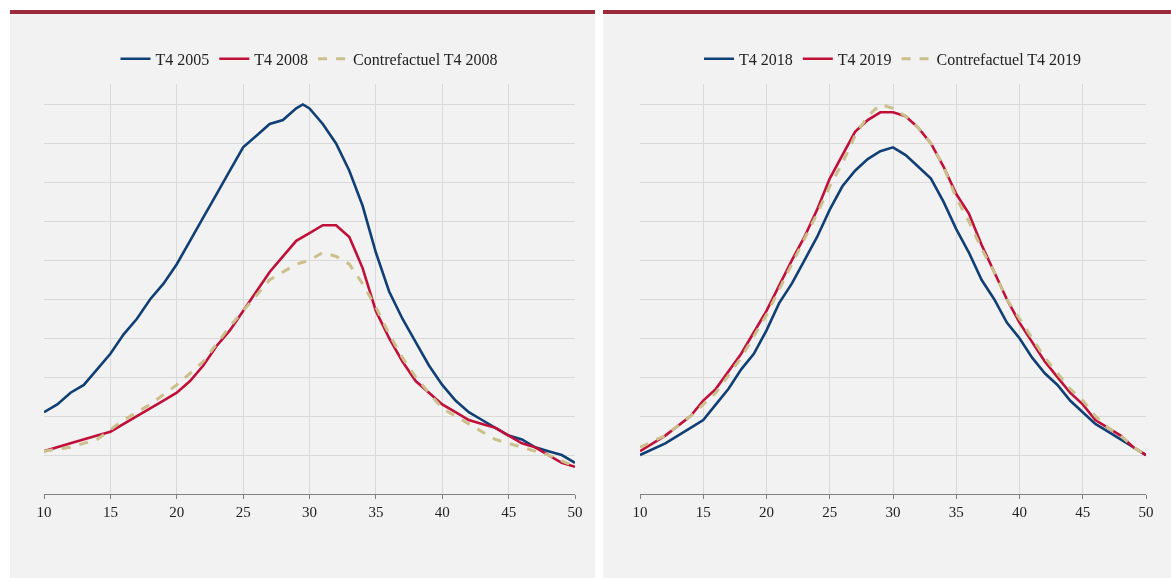 The image size is (1171, 578). Describe the element at coordinates (182, 59) in the screenshot. I see `legend-label: T4 2005` at that location.